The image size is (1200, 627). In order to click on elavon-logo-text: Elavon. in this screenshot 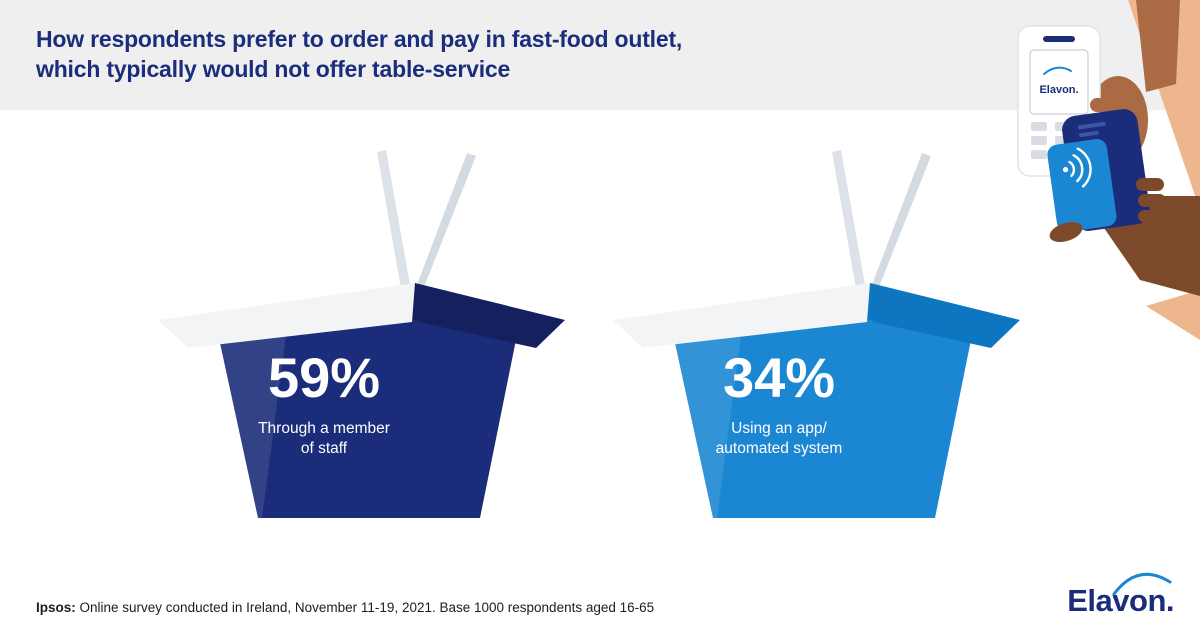, I will do `click(1120, 600)`.